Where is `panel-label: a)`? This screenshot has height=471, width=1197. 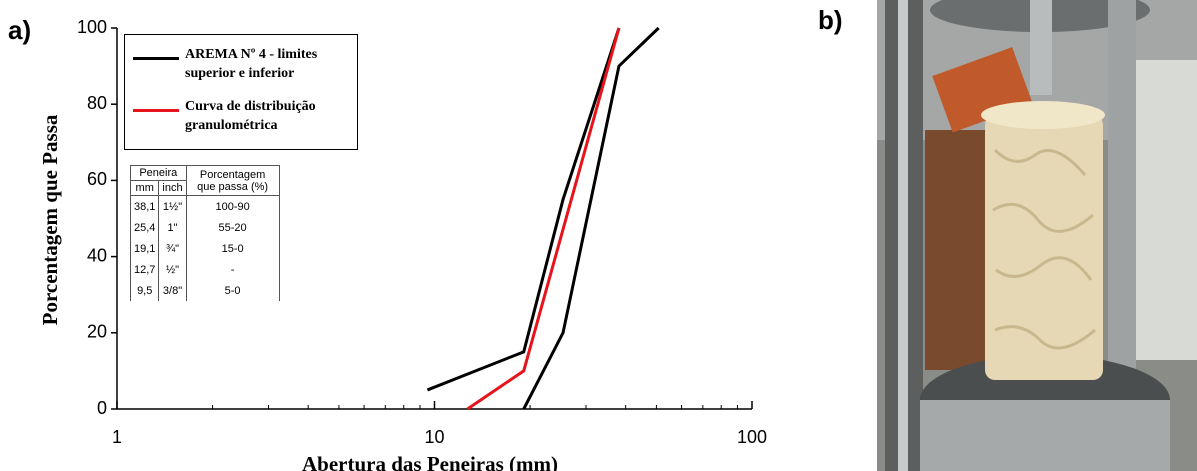
panel-label: a) is located at coordinates (19, 30).